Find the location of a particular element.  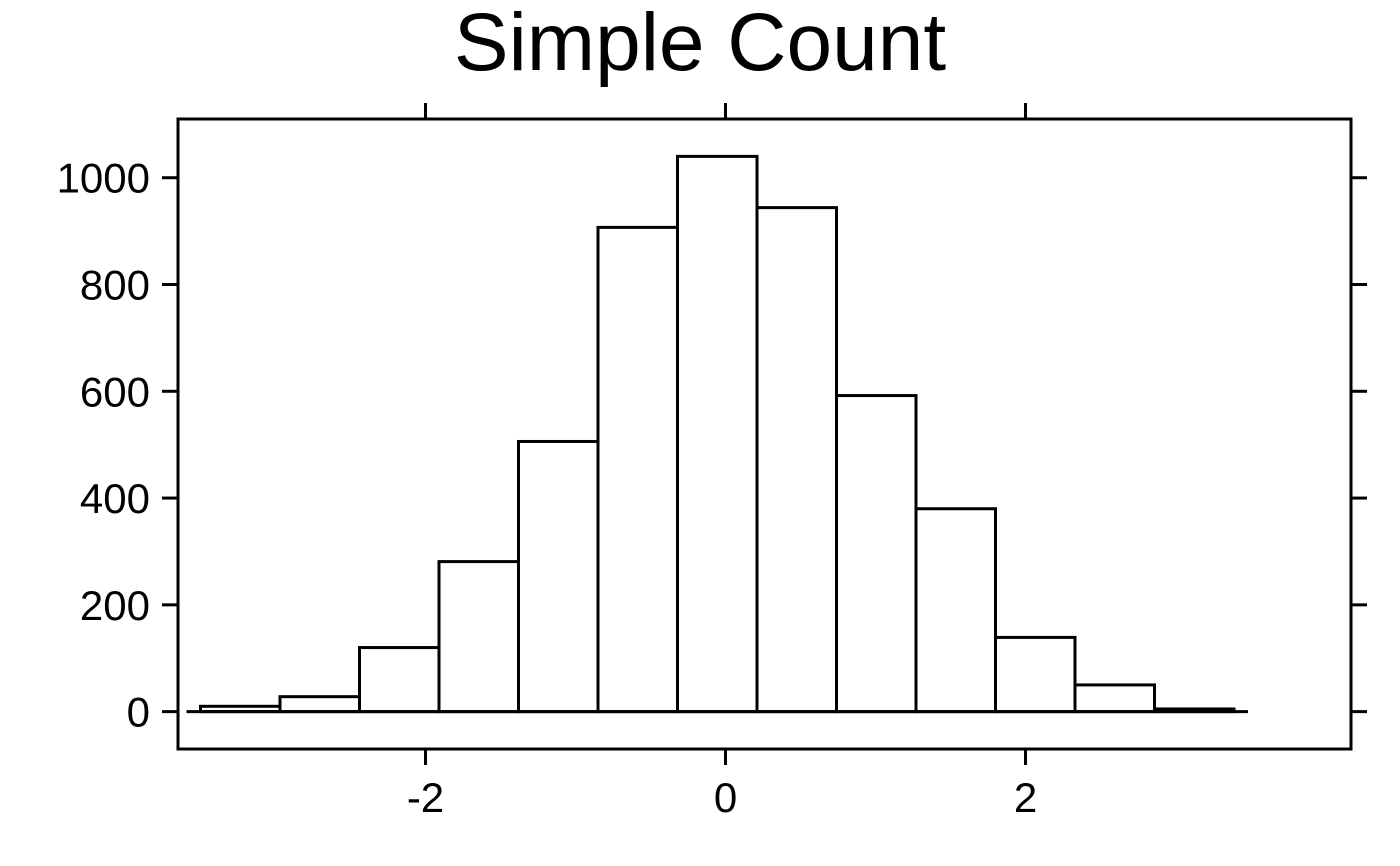

x-tick-label-0: -2 is located at coordinates (425, 797).